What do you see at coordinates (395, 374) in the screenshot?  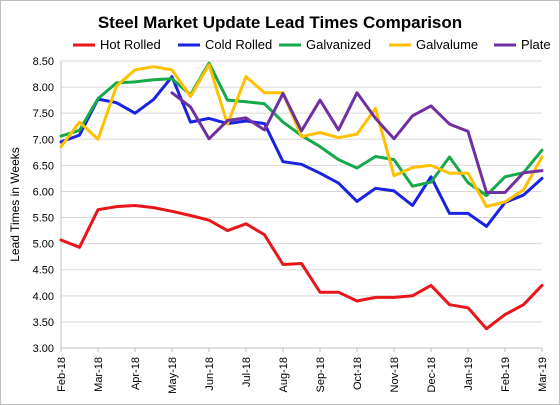 I see `x-tick-label: Nov-18` at bounding box center [395, 374].